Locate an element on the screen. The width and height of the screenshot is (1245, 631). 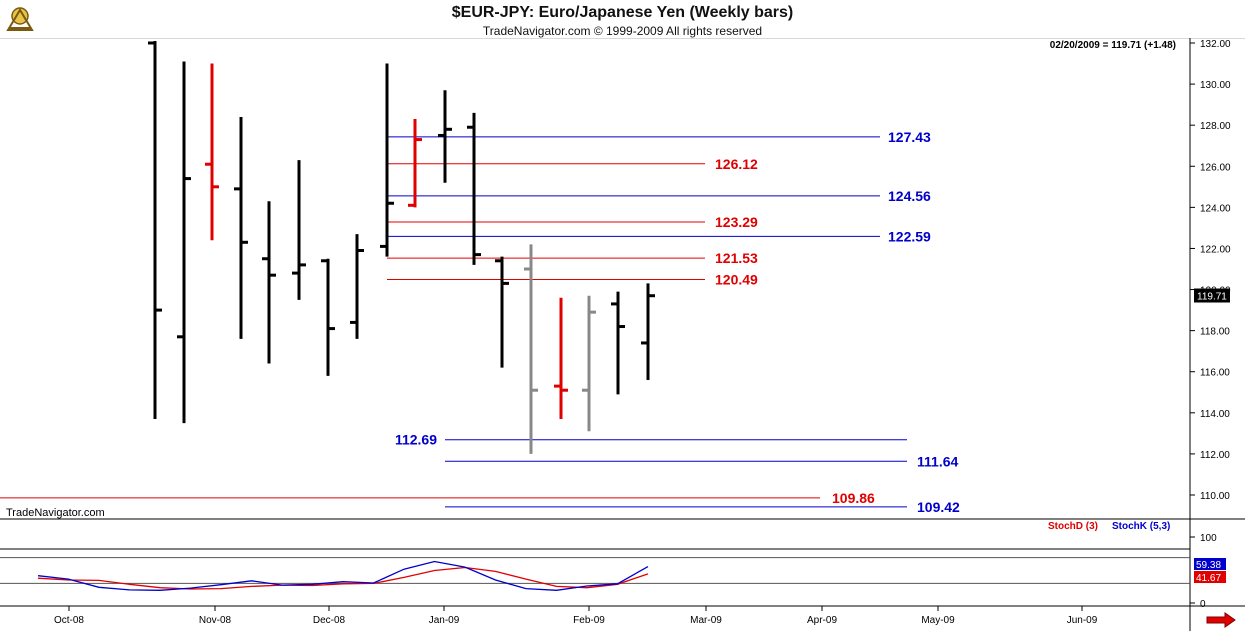
price-tick-label: 132.00 is located at coordinates (1215, 44).